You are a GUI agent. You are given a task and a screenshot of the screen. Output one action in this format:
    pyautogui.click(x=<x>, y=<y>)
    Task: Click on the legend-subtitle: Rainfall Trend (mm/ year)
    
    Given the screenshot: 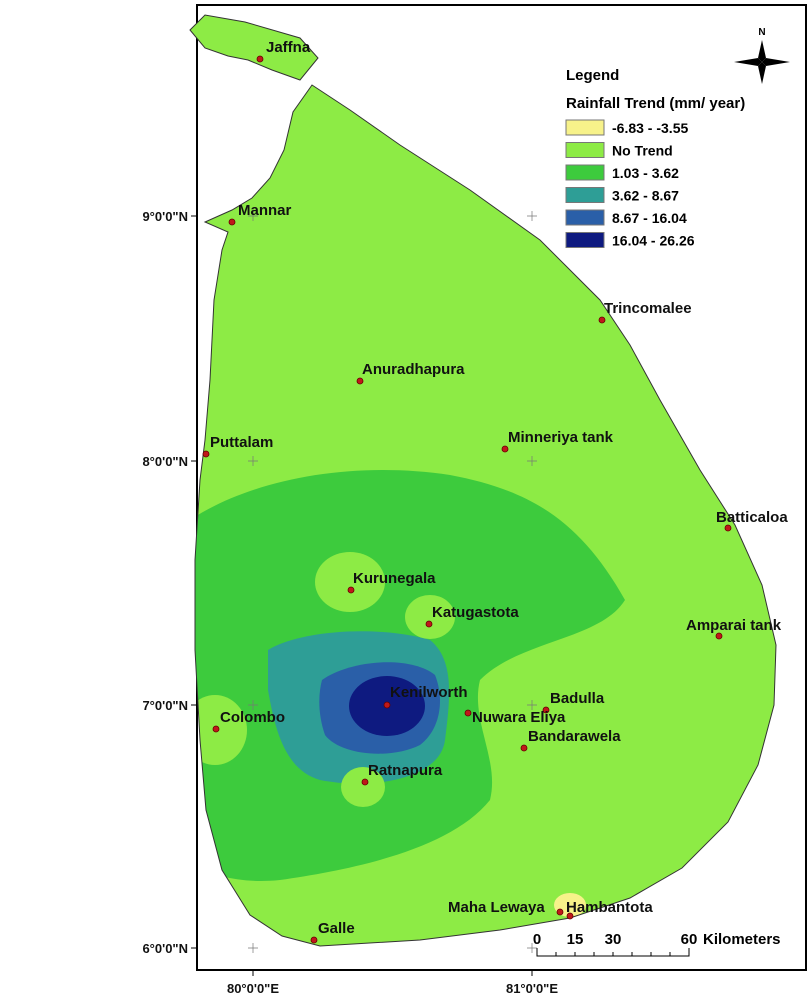 What is the action you would take?
    pyautogui.click(x=655, y=103)
    